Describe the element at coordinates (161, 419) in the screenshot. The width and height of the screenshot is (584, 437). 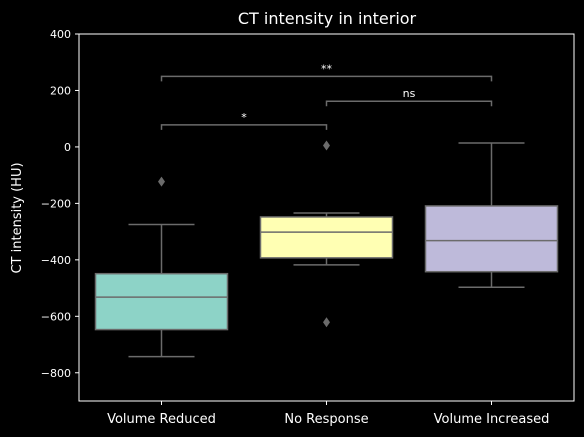
I see `x-tick-label: Volume Reduced` at that location.